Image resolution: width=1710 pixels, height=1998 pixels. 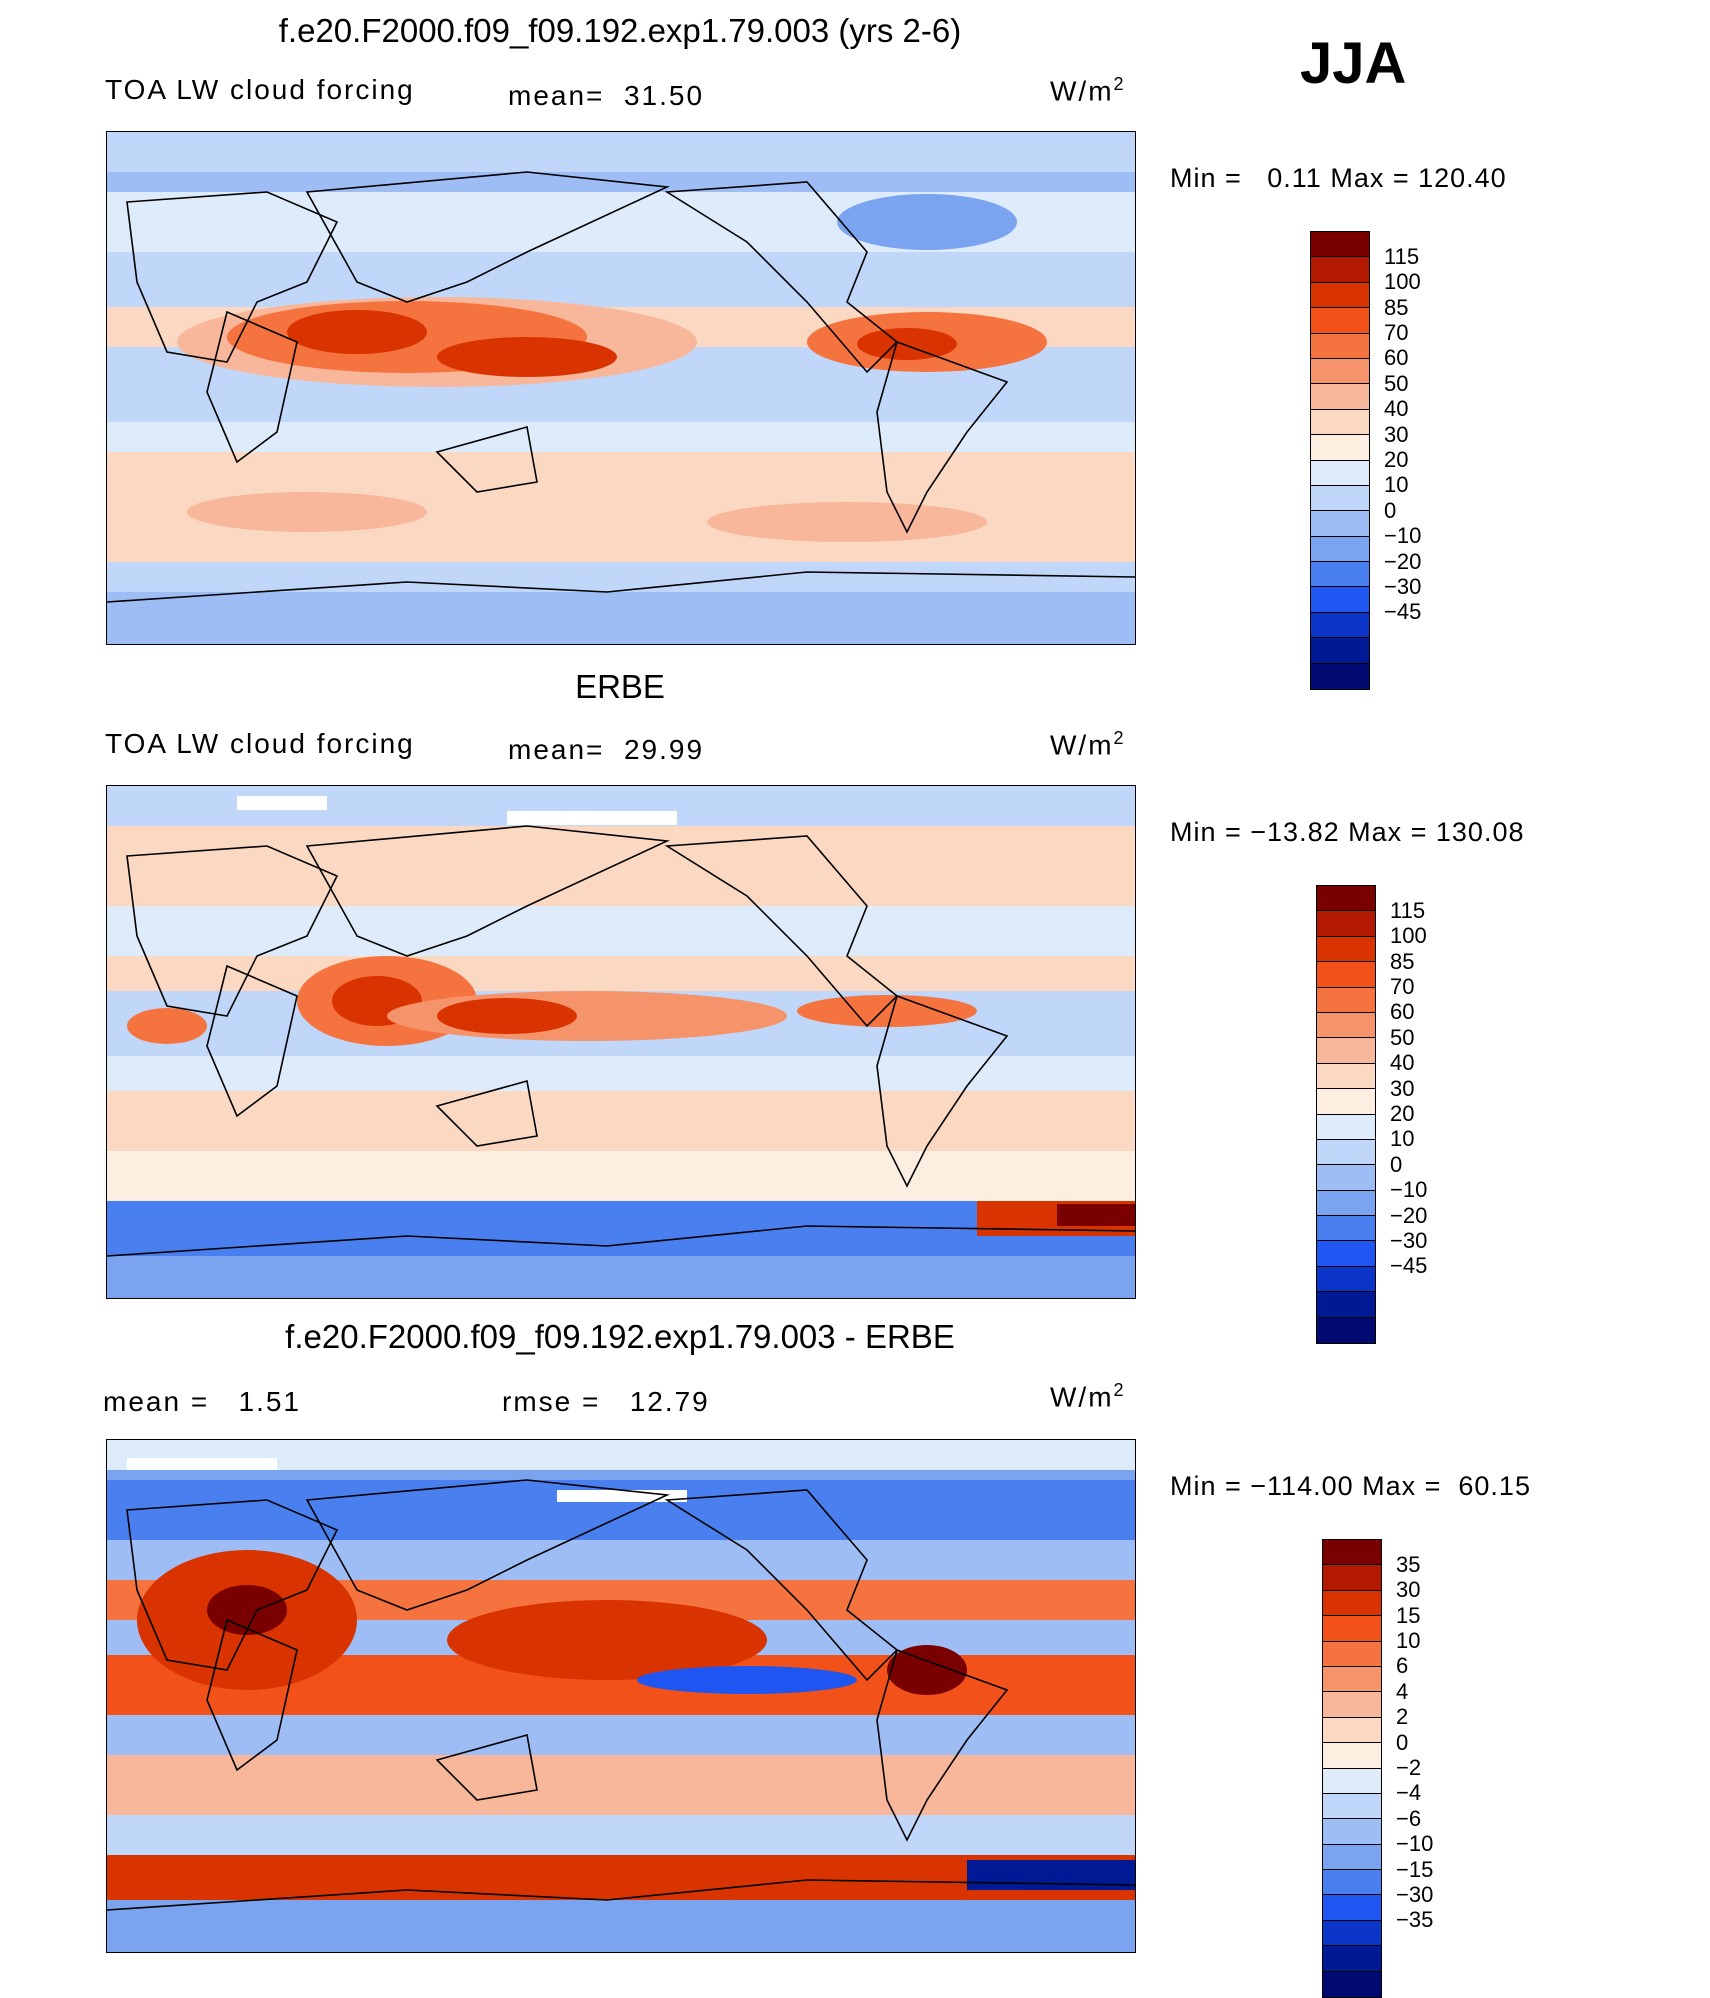 I want to click on colorbar-tick-label: −2, so click(x=1409, y=1767).